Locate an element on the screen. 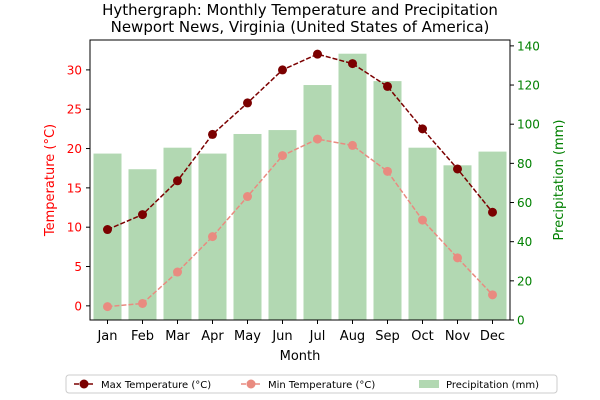 Image resolution: width=600 pixels, height=400 pixels. x-tick-label: Feb is located at coordinates (142, 336).